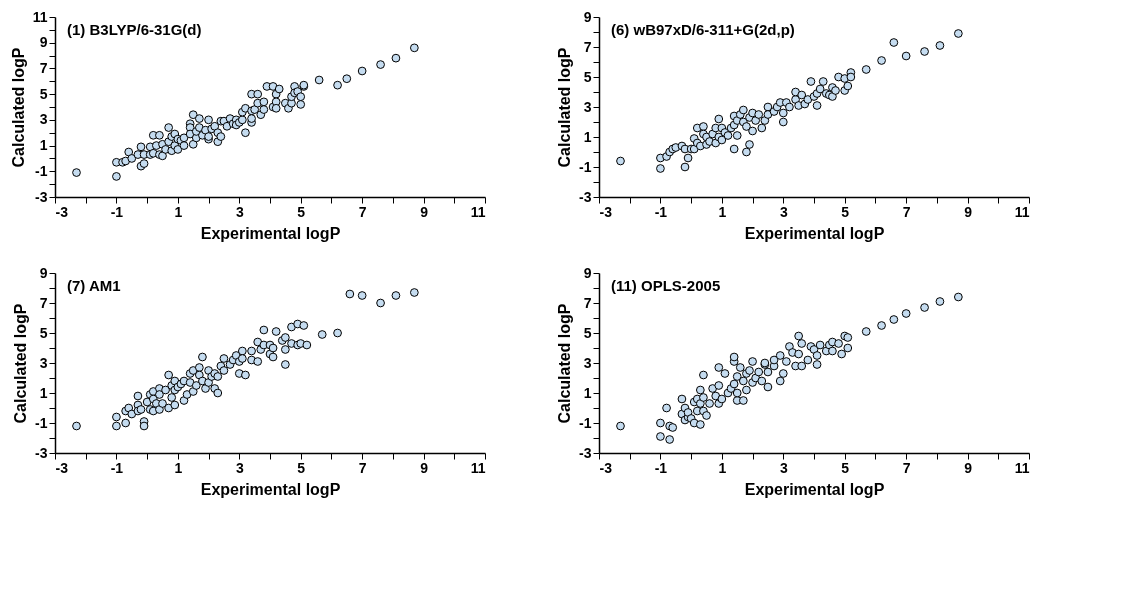 The width and height of the screenshot is (1125, 591). What do you see at coordinates (40, 16) in the screenshot?
I see `y-tick-label: 11` at bounding box center [40, 16].